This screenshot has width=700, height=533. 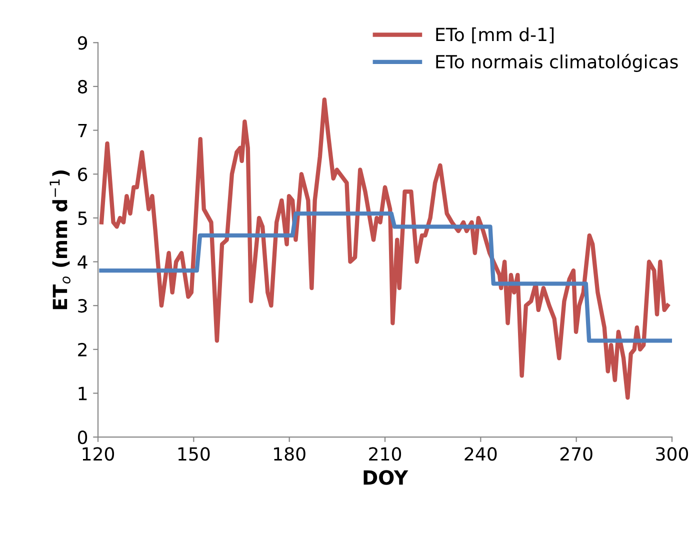 What do you see at coordinates (82, 131) in the screenshot?
I see `y-tick-label: 7` at bounding box center [82, 131].